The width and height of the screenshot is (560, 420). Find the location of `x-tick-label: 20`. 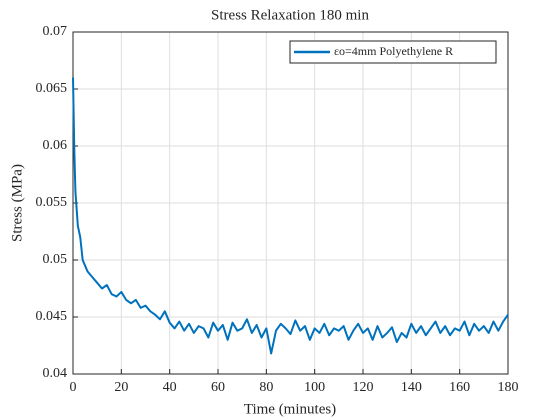

x-tick-label: 20 is located at coordinates (121, 387).